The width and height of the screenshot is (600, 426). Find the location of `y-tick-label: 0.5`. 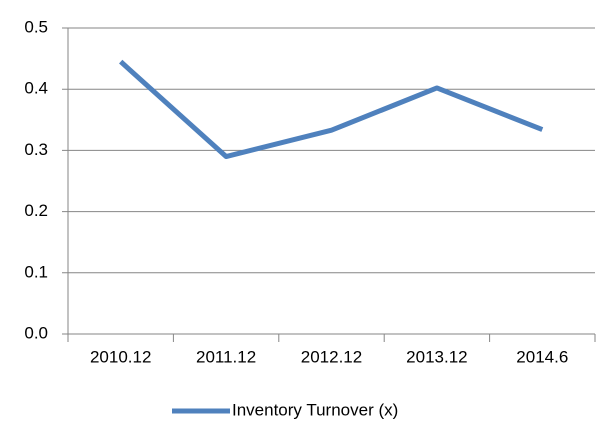

y-tick-label: 0.5 is located at coordinates (36, 26).